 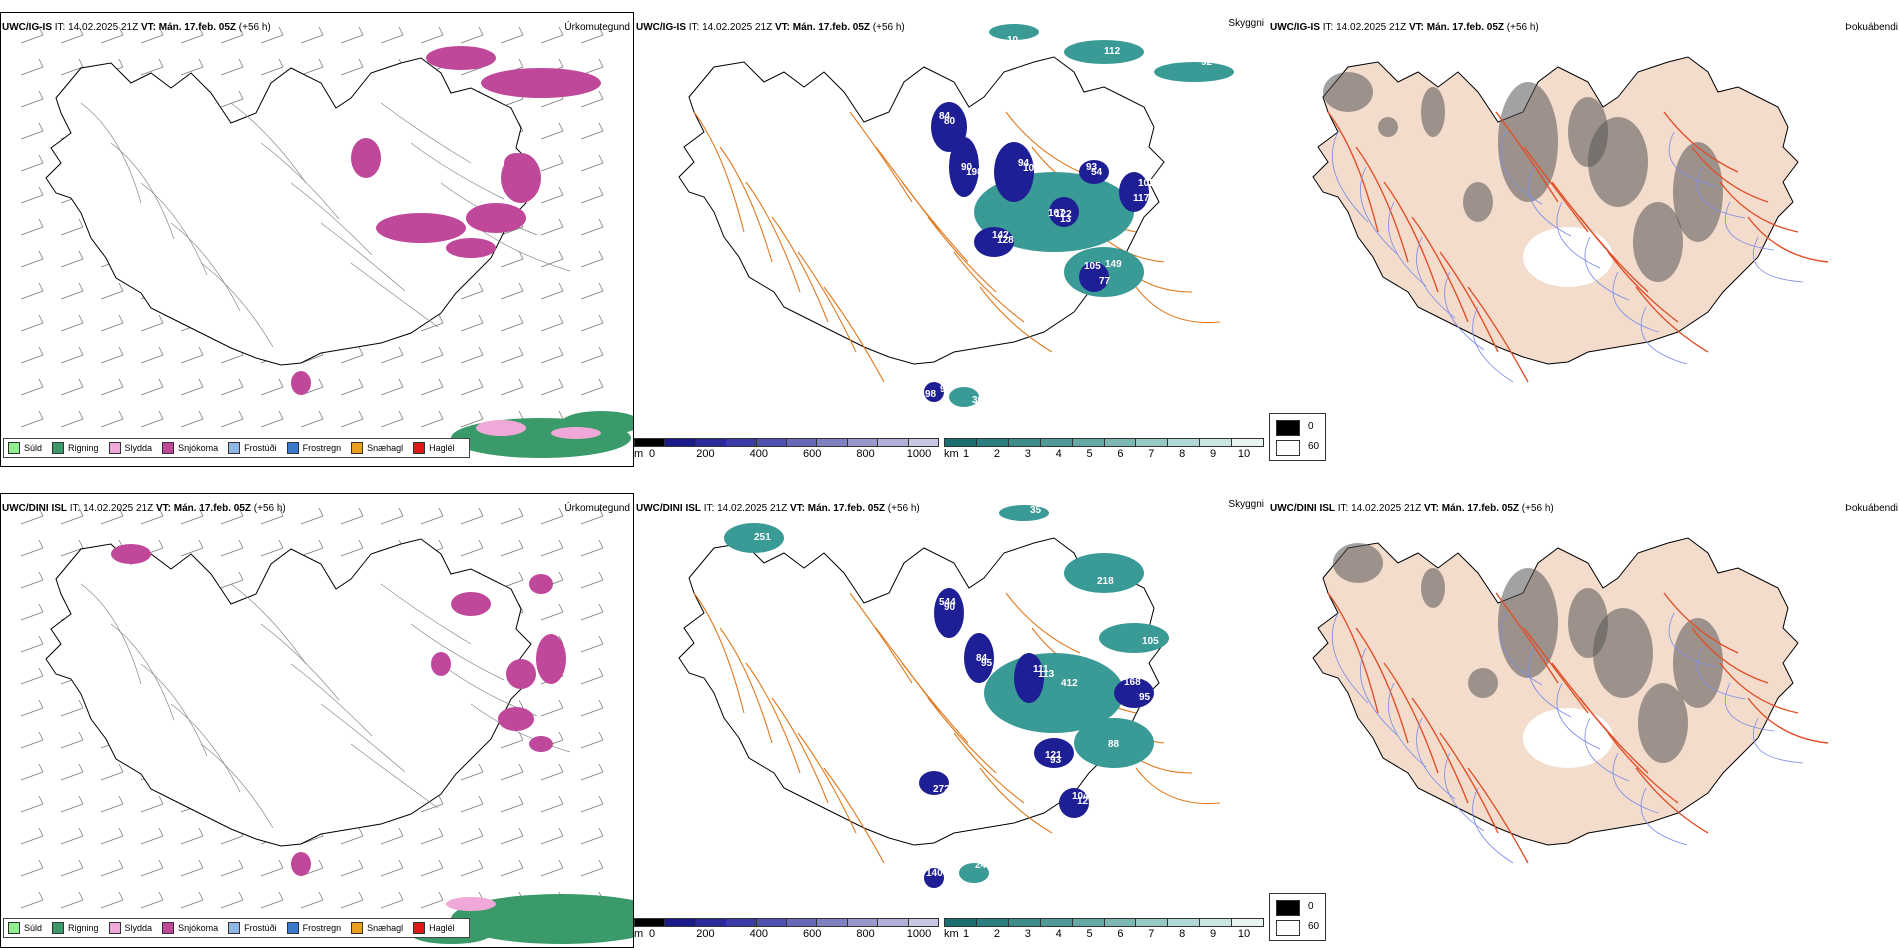 What do you see at coordinates (1105, 930) in the screenshot?
I see `colorbar-km-bottom: km 1 2 3 4 5 6 7 8 9 10` at bounding box center [1105, 930].